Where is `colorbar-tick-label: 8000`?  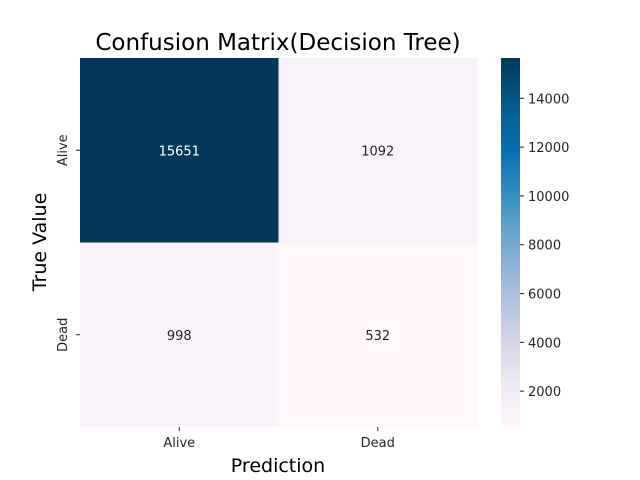 colorbar-tick-label: 8000 is located at coordinates (544, 246).